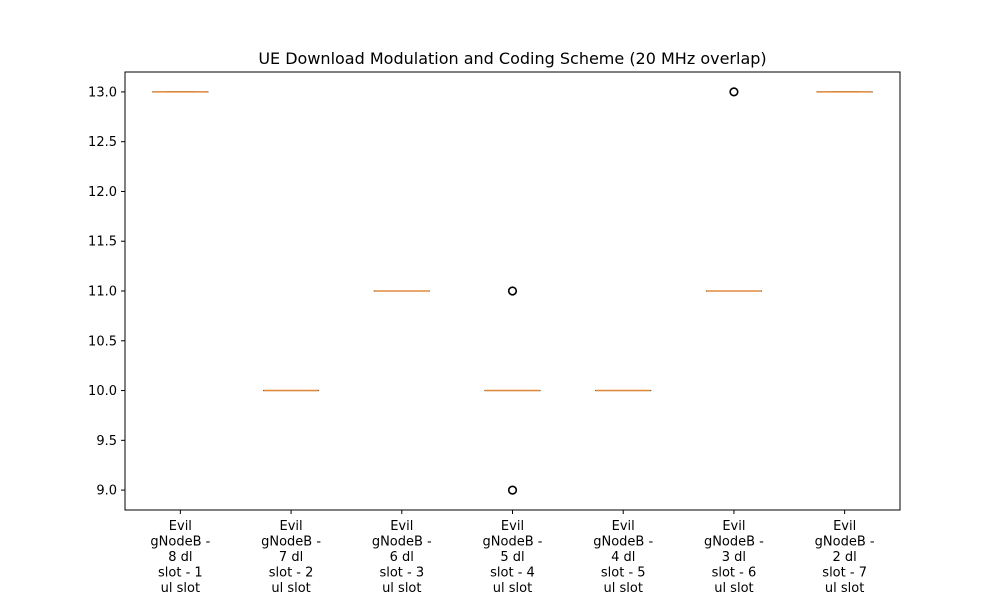 Image resolution: width=1000 pixels, height=600 pixels. I want to click on y-tick-label: 9.0, so click(106, 491).